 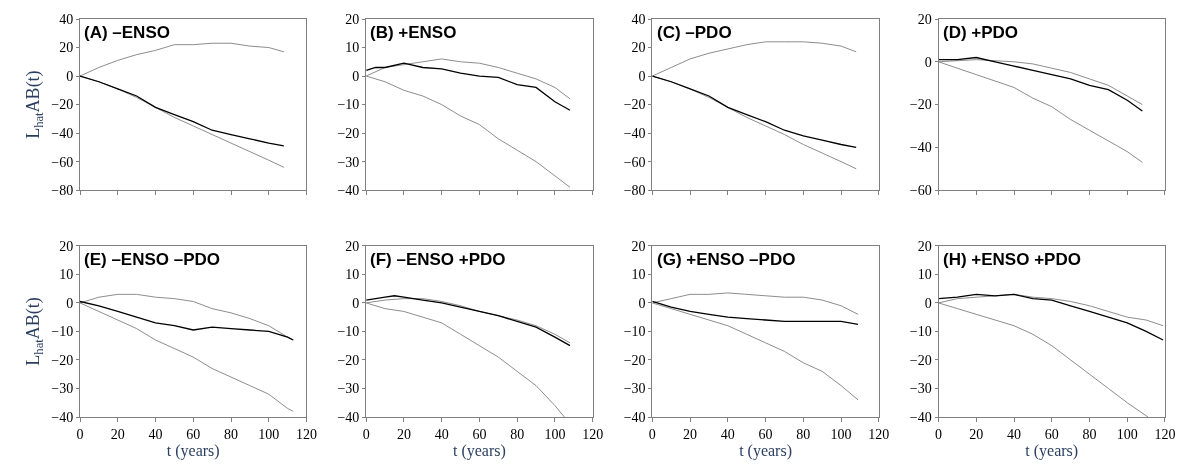 What do you see at coordinates (413, 32) in the screenshot?
I see `chart-title: (B) +ENSO` at bounding box center [413, 32].